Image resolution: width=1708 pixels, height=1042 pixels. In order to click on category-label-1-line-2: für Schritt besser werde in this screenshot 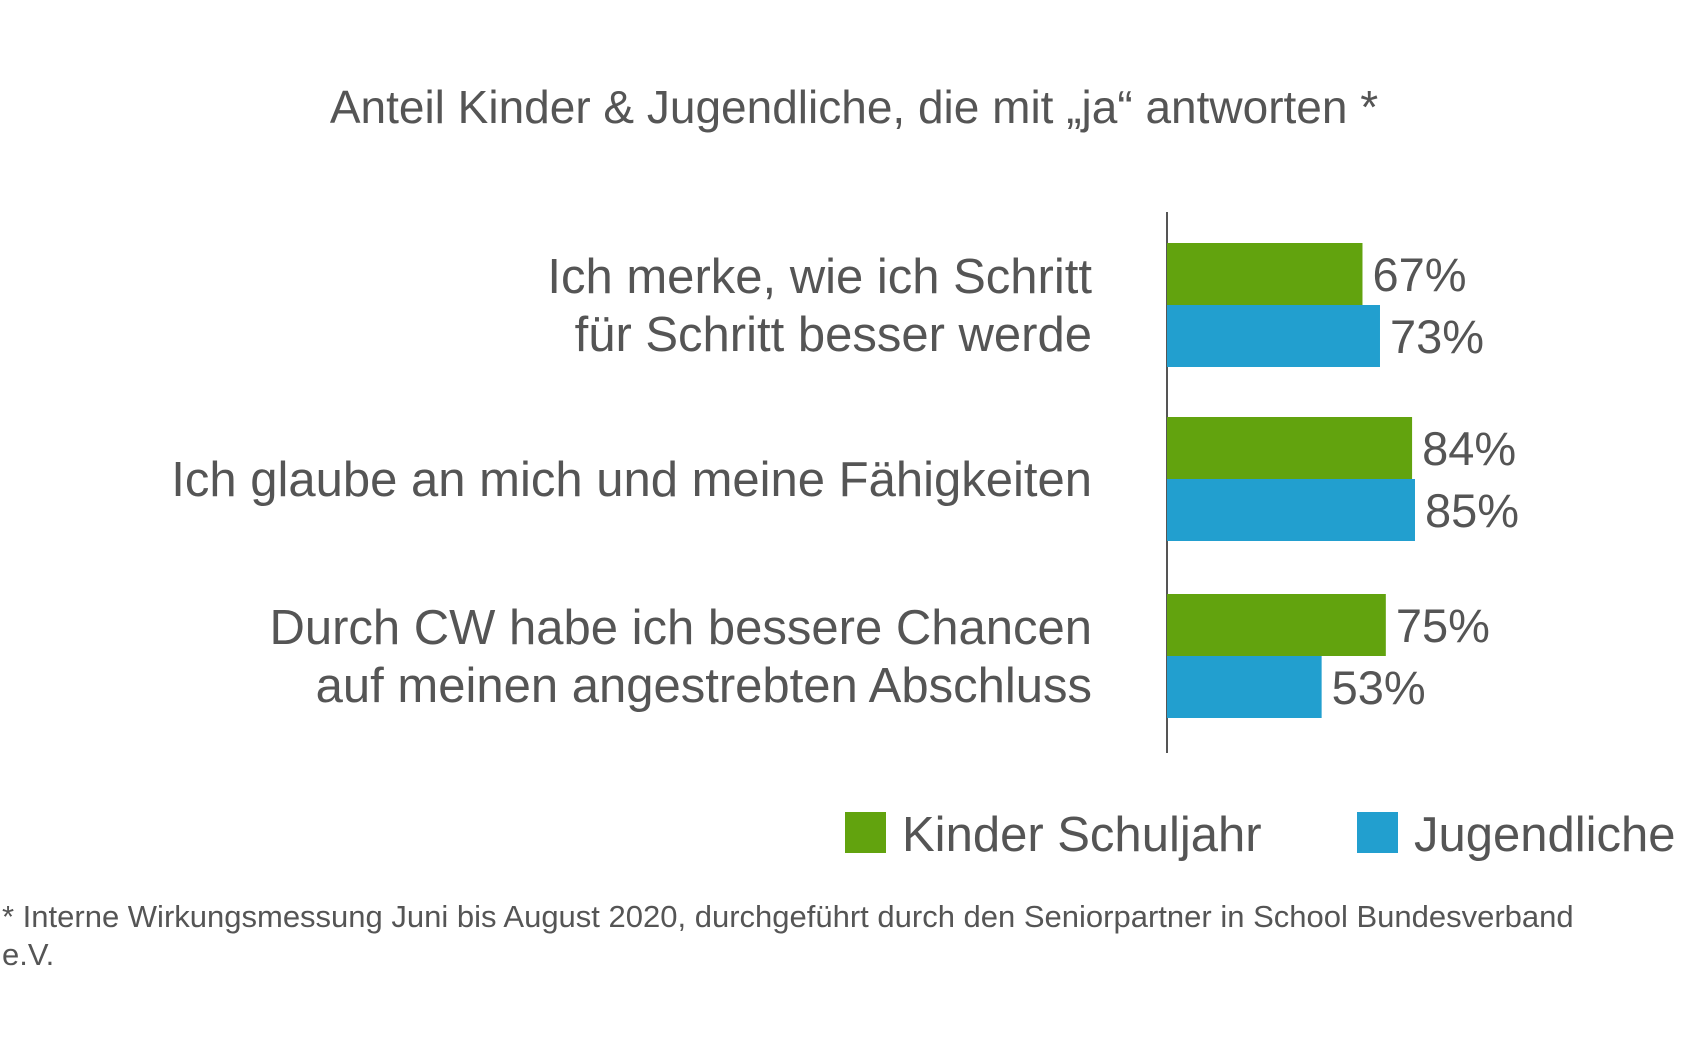, I will do `click(833, 335)`.